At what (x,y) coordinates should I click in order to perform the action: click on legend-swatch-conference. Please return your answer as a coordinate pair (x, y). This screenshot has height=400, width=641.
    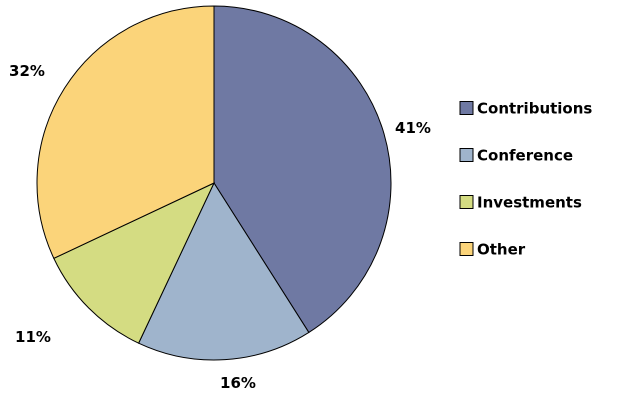
    Looking at the image, I should click on (466, 155).